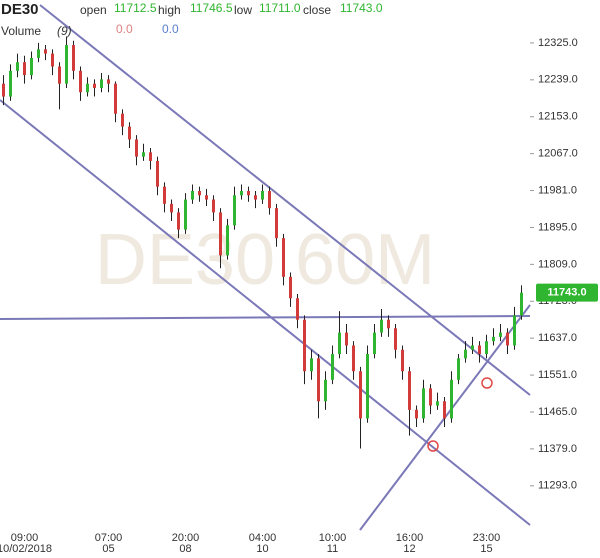 This screenshot has width=600, height=558. Describe the element at coordinates (557, 264) in the screenshot. I see `y-tick-label: 11809.0` at that location.